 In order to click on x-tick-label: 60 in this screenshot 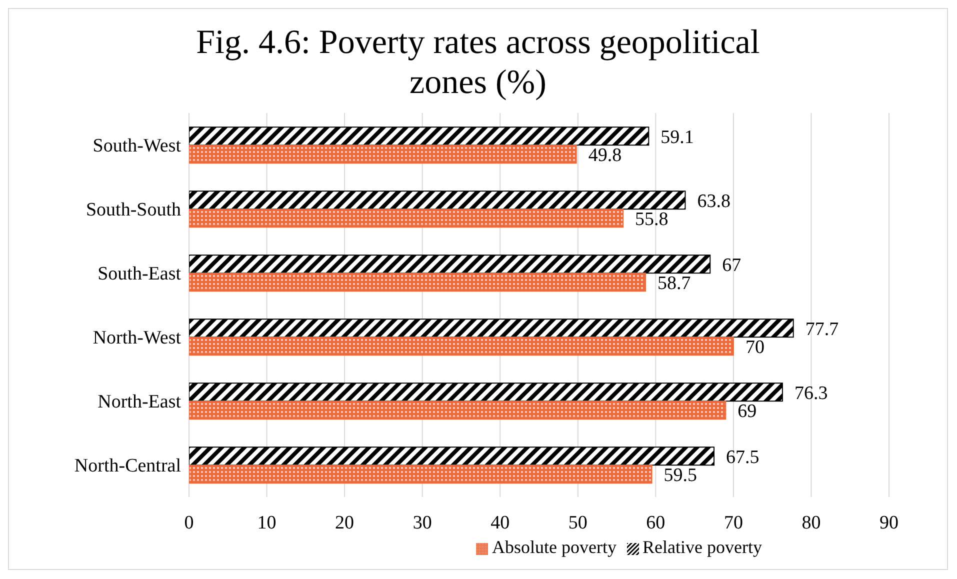, I will do `click(656, 523)`.